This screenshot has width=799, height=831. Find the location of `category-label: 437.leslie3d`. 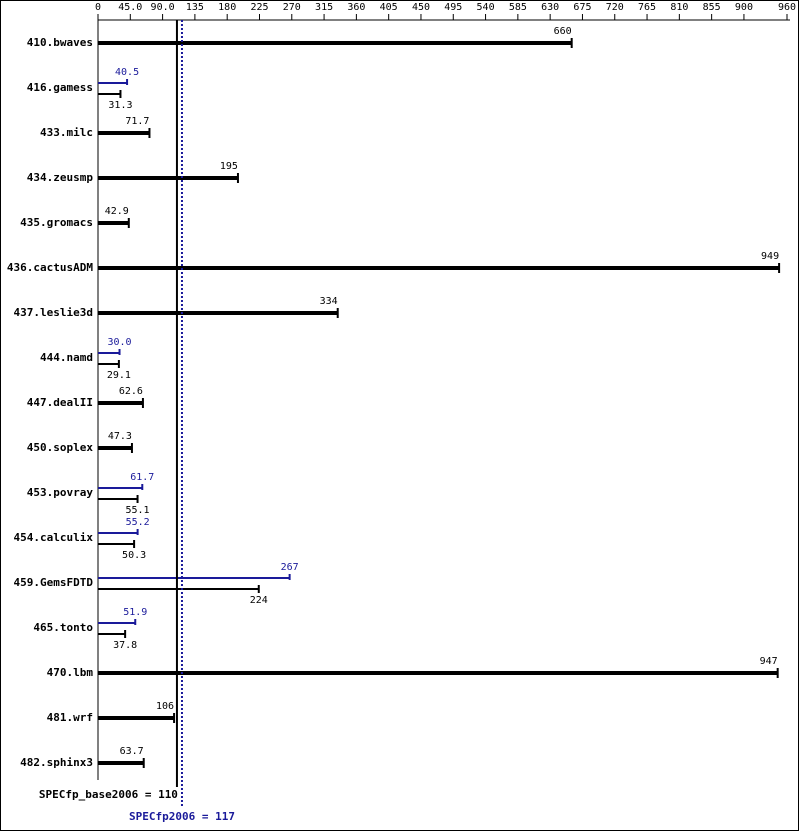

category-label: 437.leslie3d is located at coordinates (53, 312).